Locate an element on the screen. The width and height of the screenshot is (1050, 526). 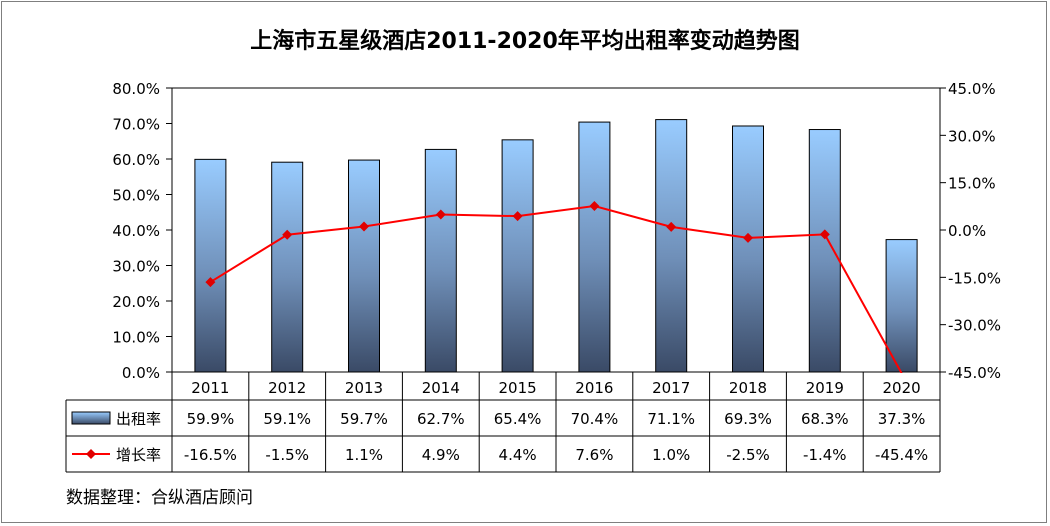
y-left-tick-label: 50.0% is located at coordinates (136, 196).